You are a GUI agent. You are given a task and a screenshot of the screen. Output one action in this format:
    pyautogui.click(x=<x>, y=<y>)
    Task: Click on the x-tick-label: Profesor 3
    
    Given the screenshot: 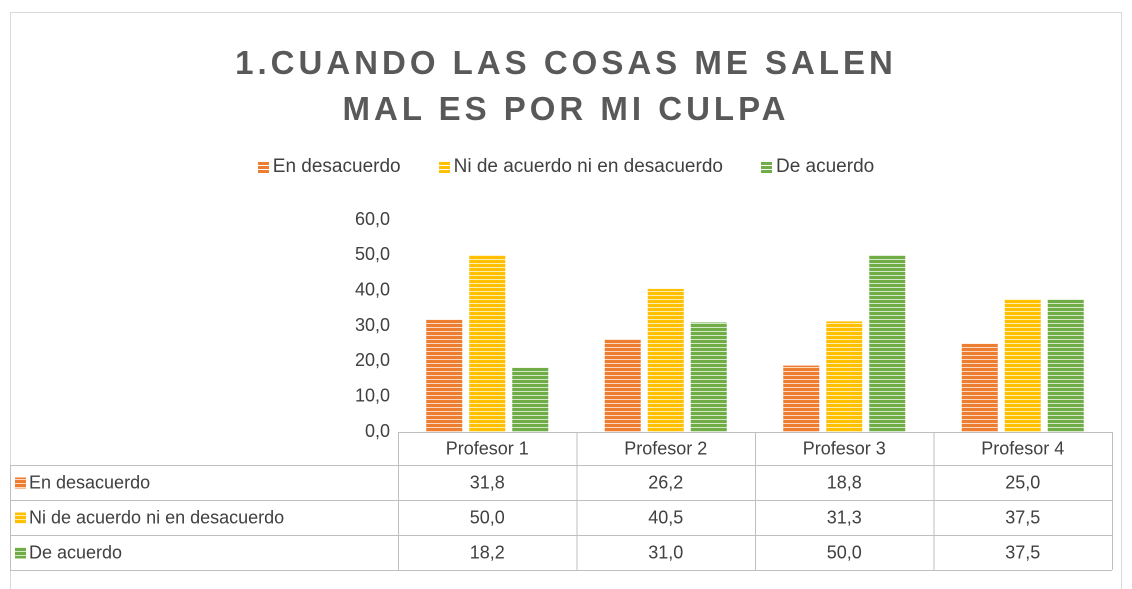 What is the action you would take?
    pyautogui.click(x=844, y=448)
    